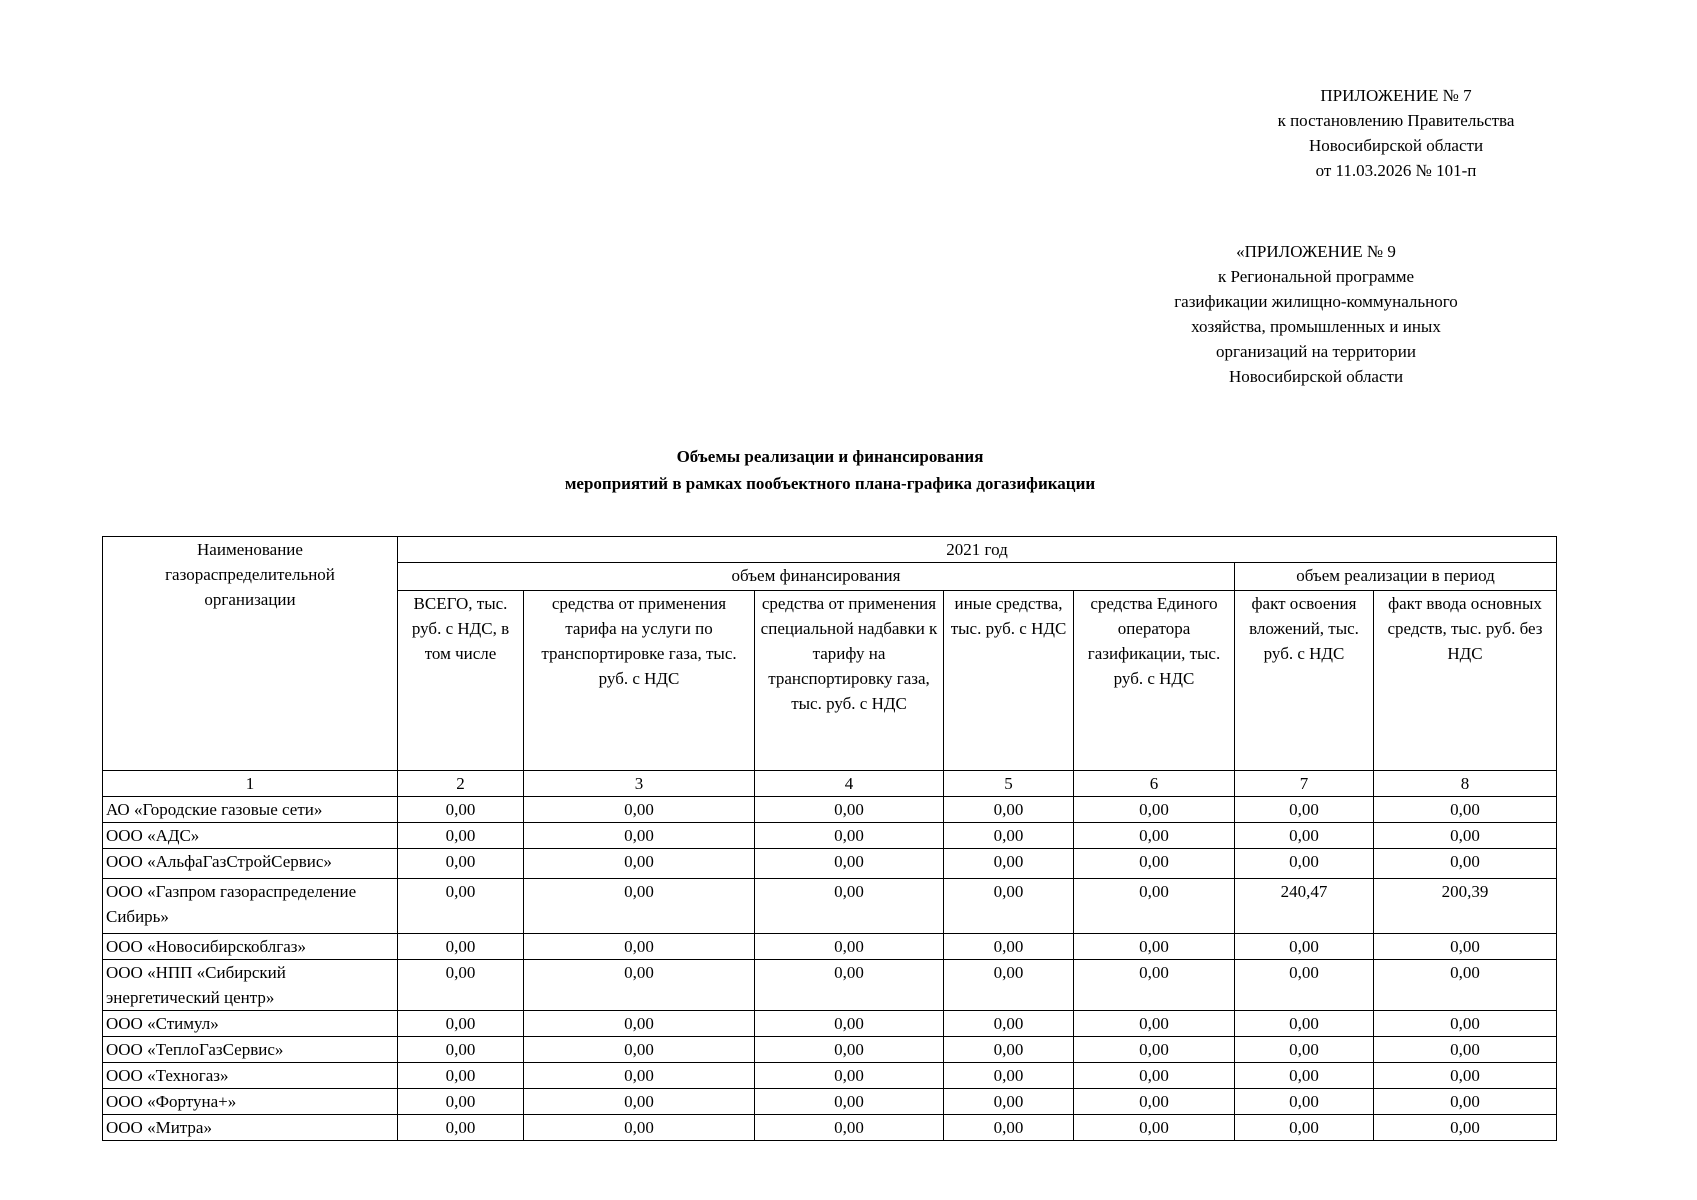  Describe the element at coordinates (1395, 576) in the screenshot. I see `realization-group-header: объем реализации в период` at that location.